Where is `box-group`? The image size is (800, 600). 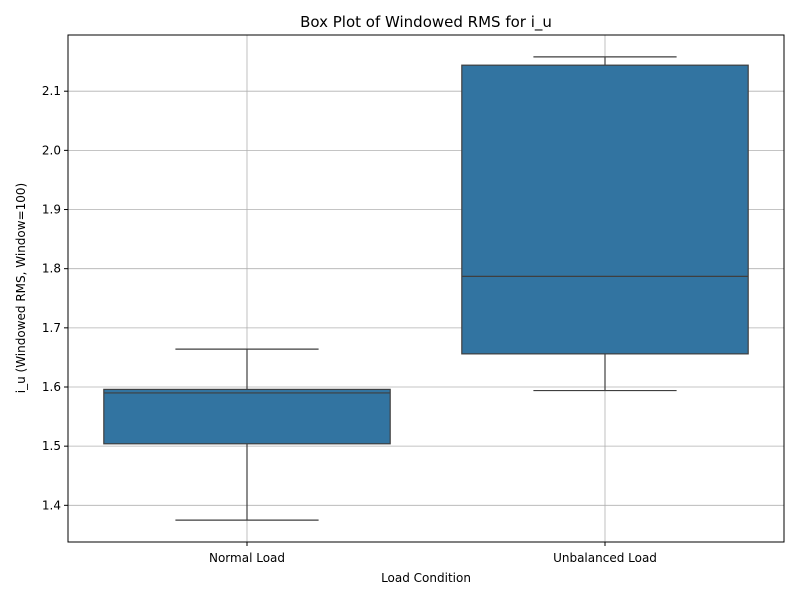 box-group is located at coordinates (247, 434).